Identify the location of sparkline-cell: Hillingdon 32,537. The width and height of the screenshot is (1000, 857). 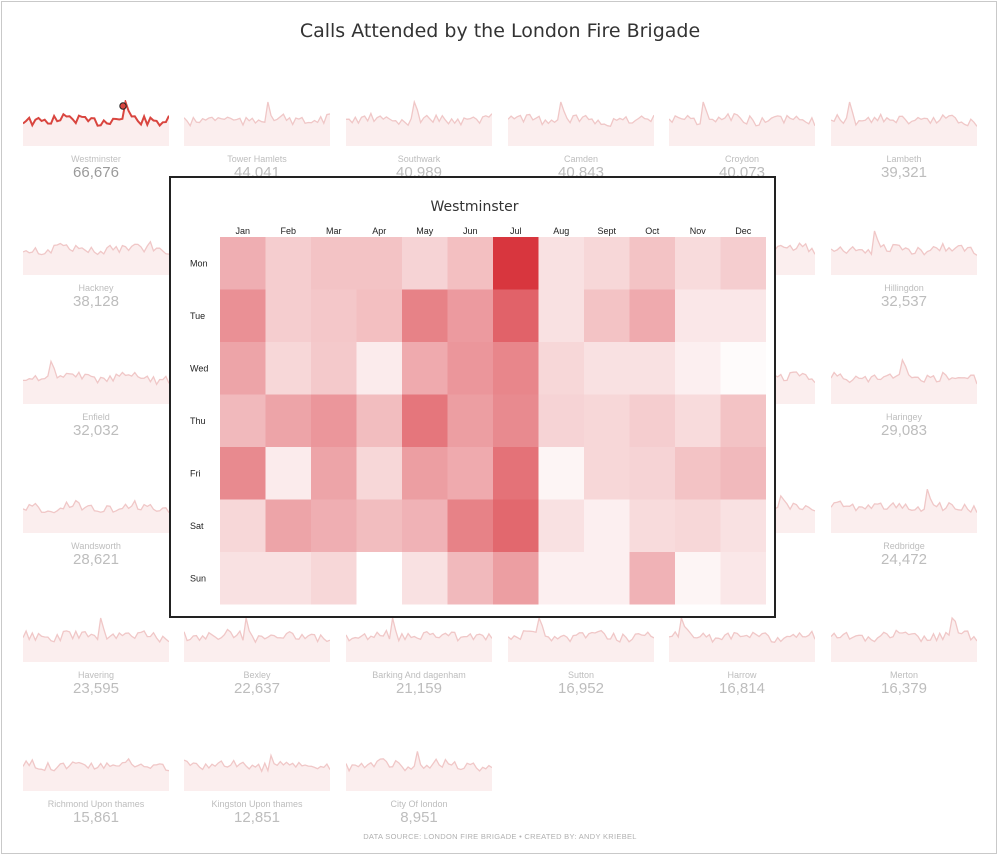
(904, 274).